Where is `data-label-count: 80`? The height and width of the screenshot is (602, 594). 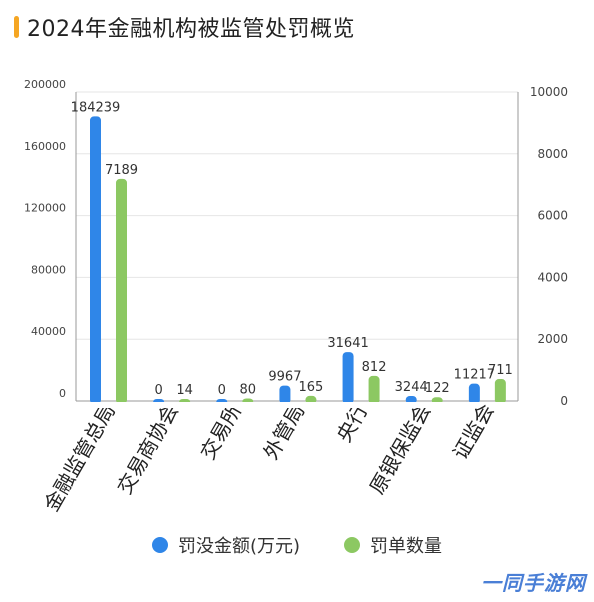
data-label-count: 80 is located at coordinates (248, 390).